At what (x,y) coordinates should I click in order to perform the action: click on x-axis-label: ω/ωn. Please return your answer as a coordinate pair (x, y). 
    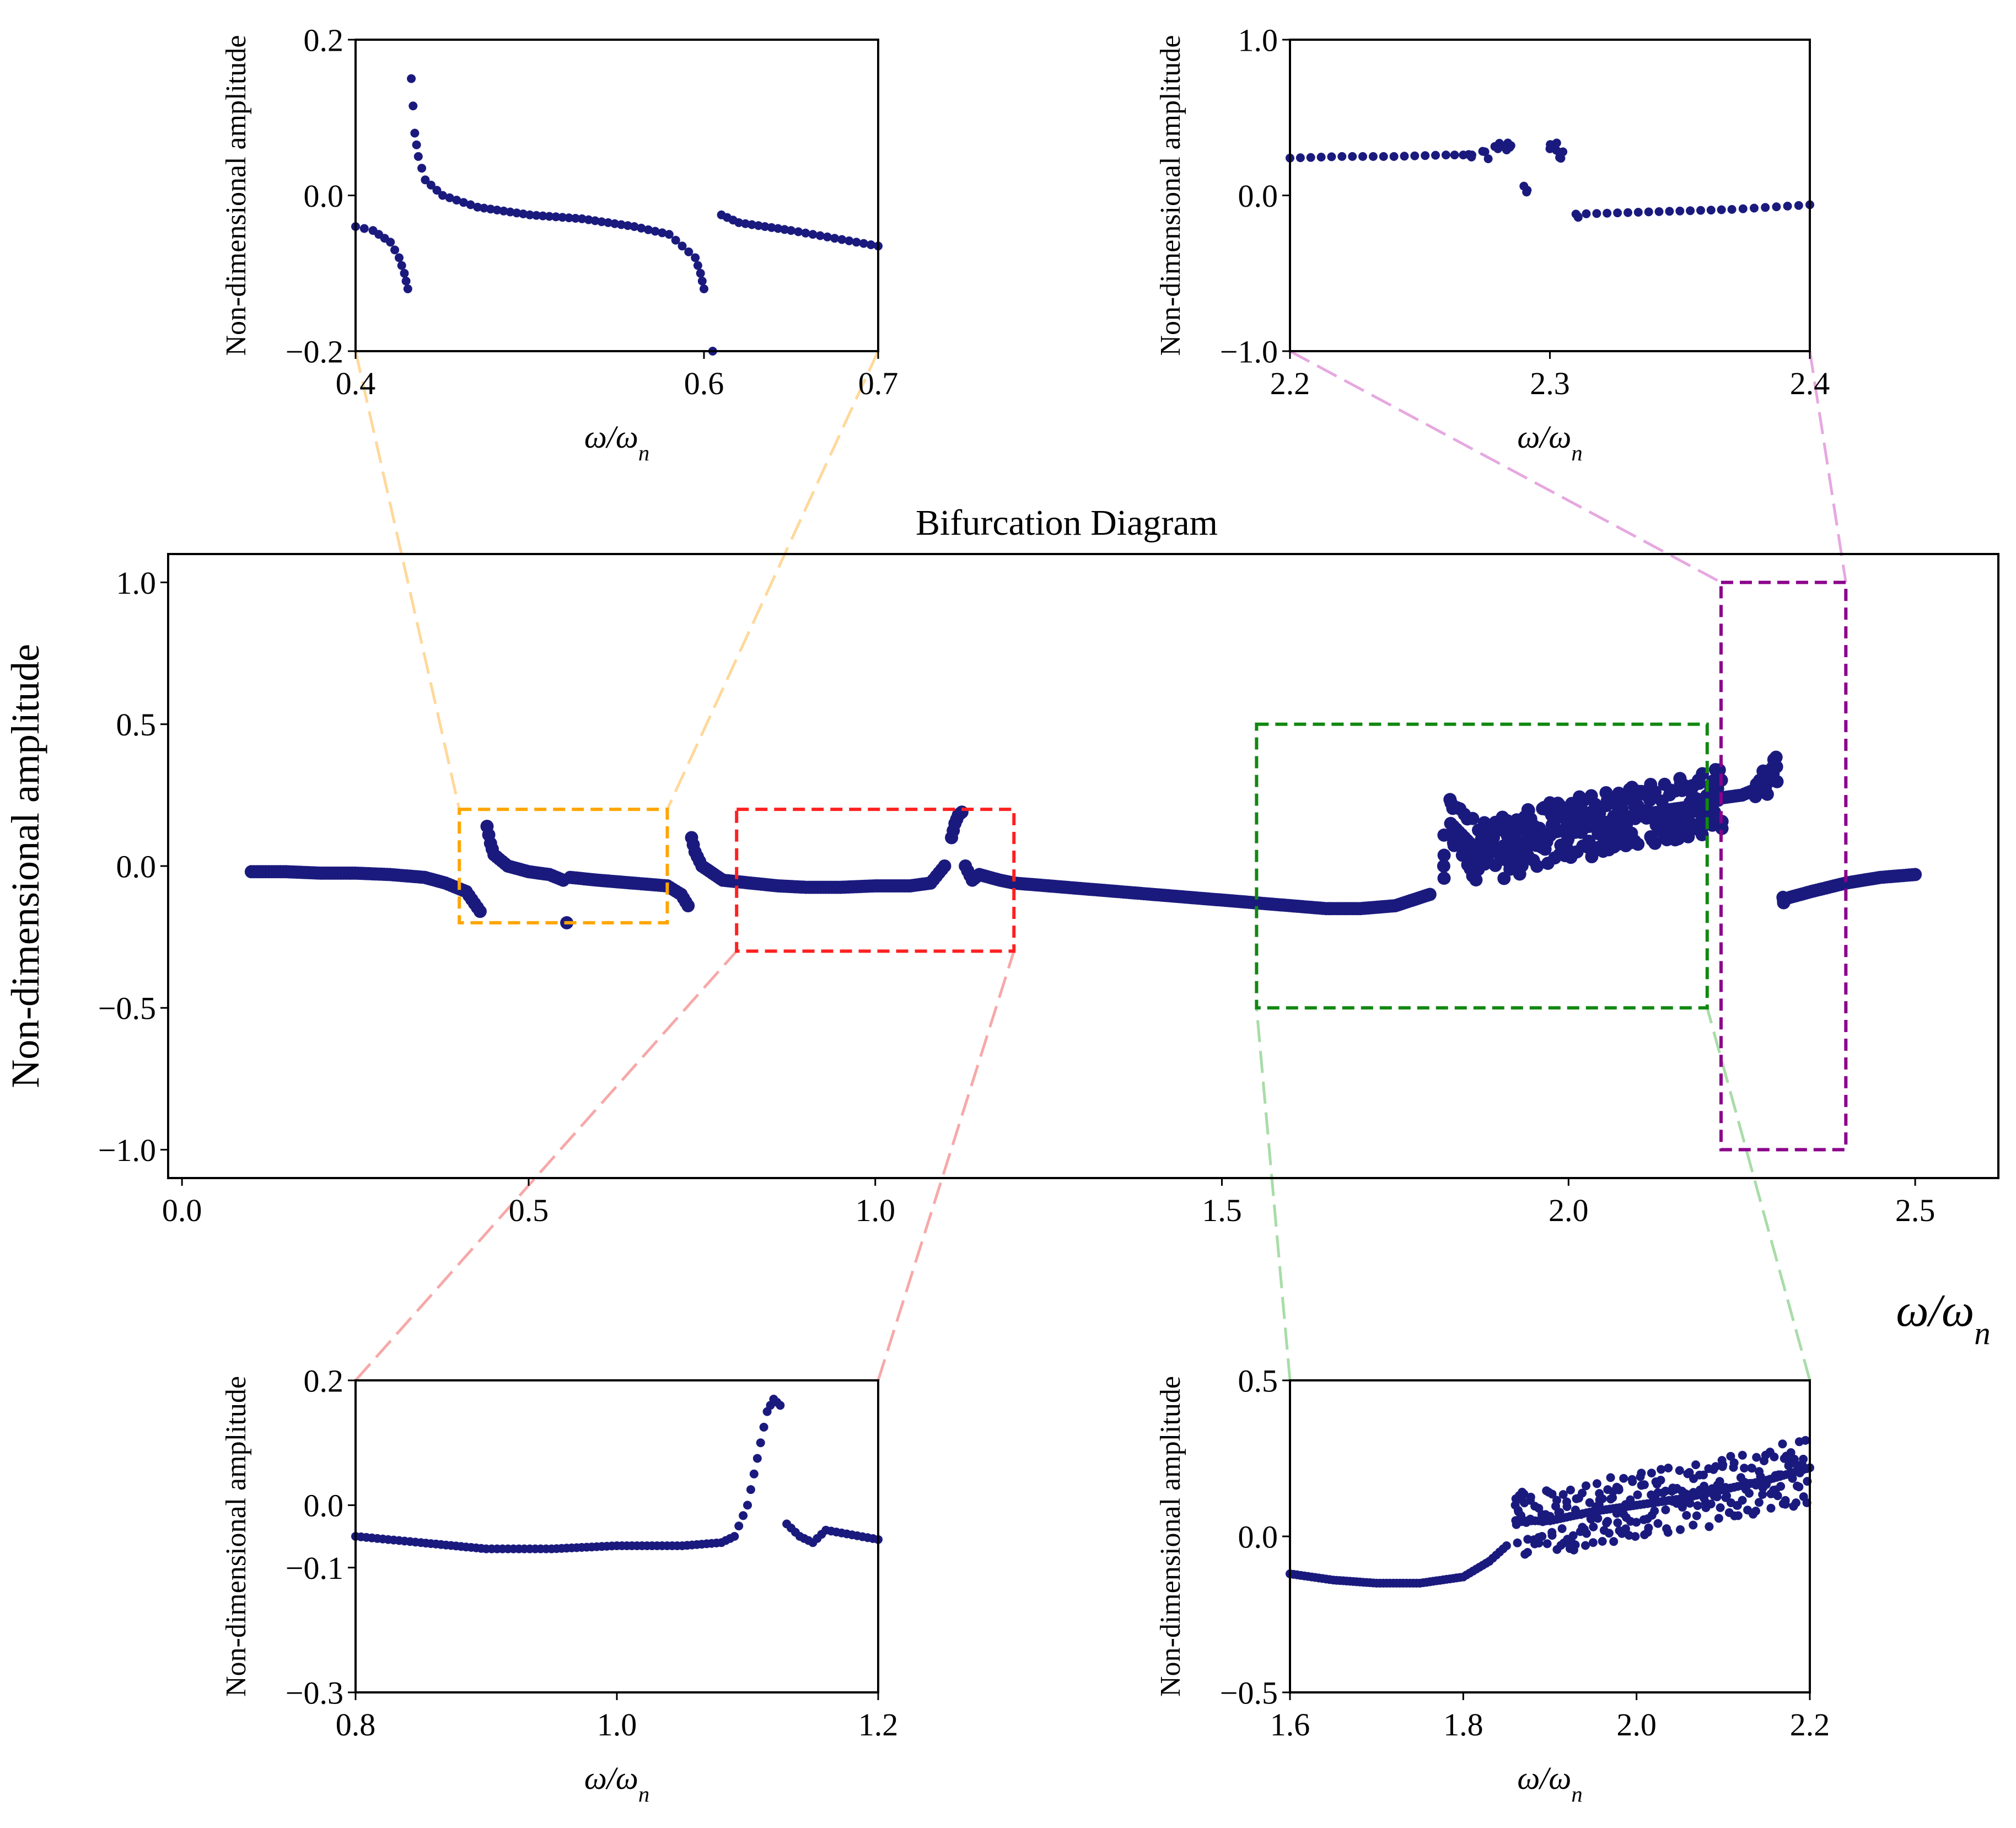
    Looking at the image, I should click on (617, 1783).